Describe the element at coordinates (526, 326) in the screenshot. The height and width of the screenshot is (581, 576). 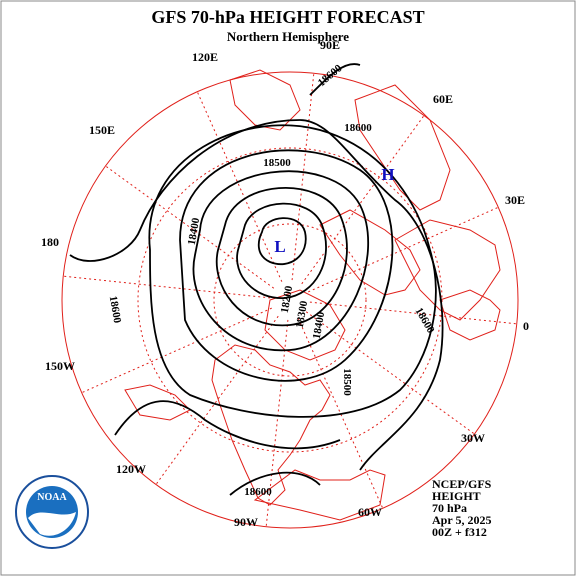
I see `lon-label: 0` at that location.